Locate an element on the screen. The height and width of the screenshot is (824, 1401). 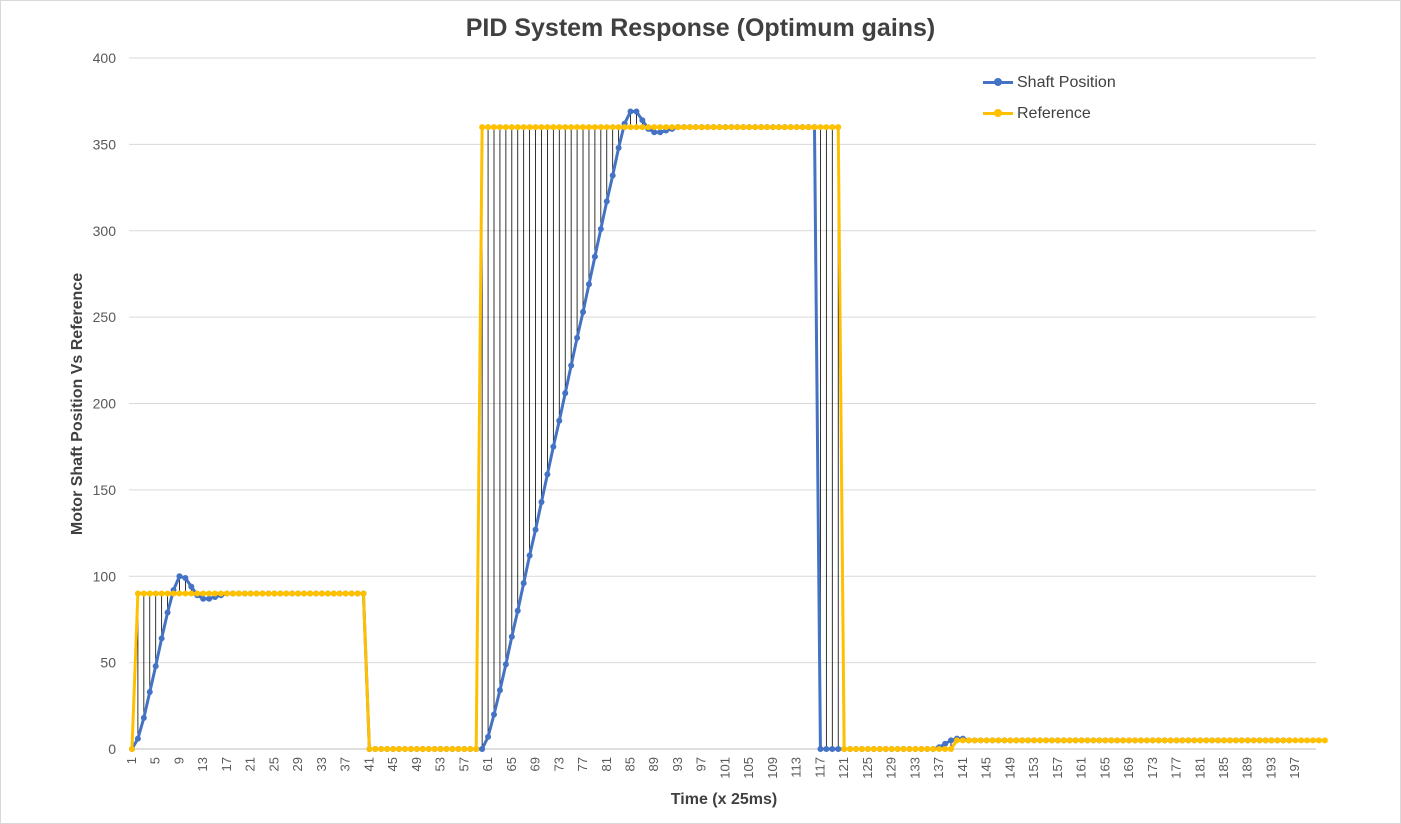
x-tick-label: 165 is located at coordinates (1104, 768).